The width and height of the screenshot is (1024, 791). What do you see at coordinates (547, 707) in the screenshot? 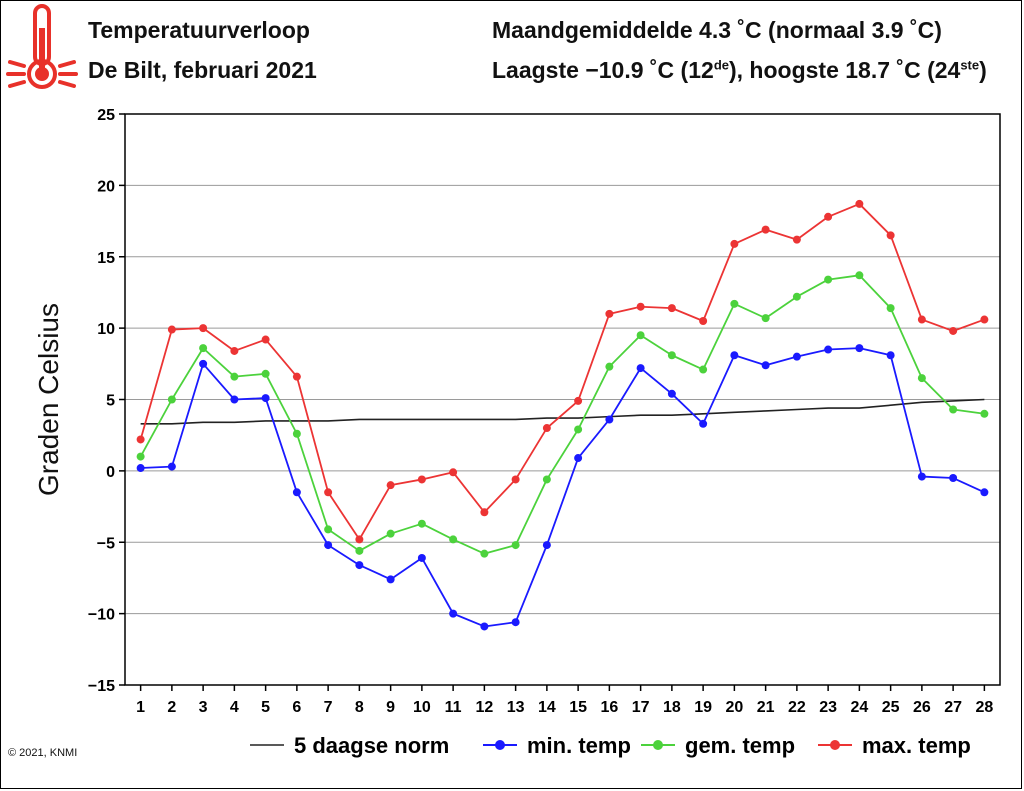
I see `x-tick-label: 14` at bounding box center [547, 707].